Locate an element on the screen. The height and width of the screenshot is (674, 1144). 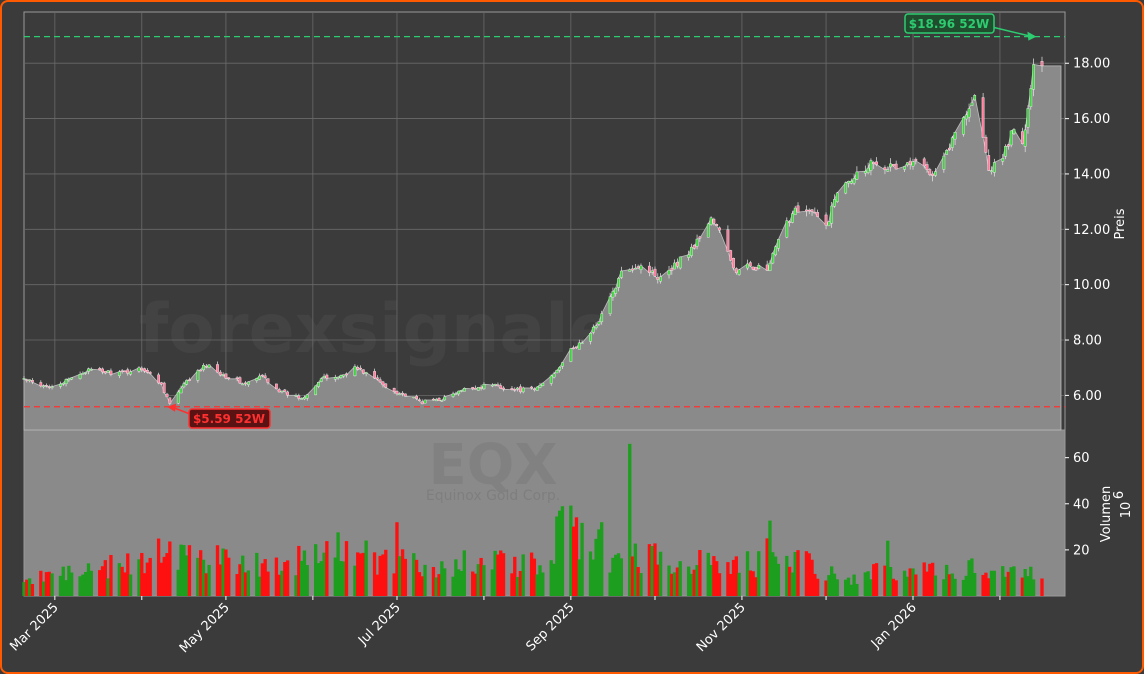
price-tick-label: 12.00 is located at coordinates (1091, 230).